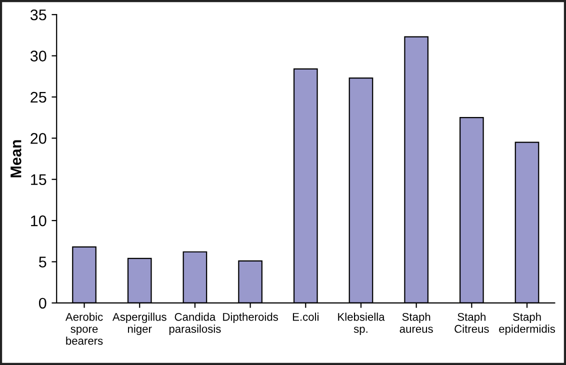 The width and height of the screenshot is (566, 365). What do you see at coordinates (42, 303) in the screenshot?
I see `y-tick-label: 0` at bounding box center [42, 303].